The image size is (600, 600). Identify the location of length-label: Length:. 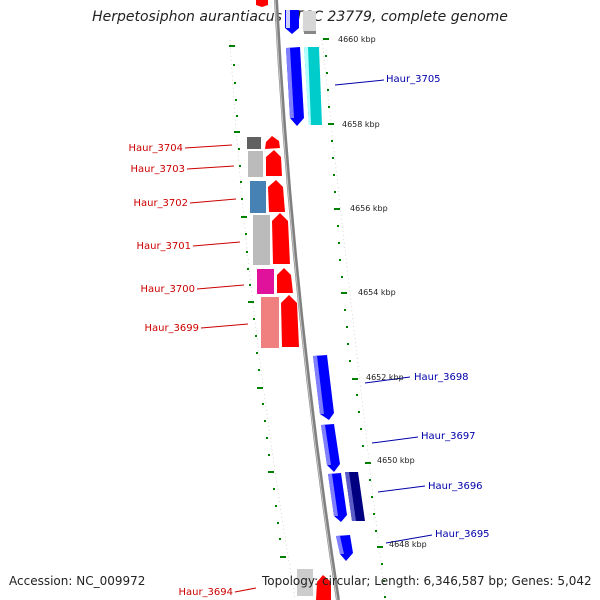
(397, 581).